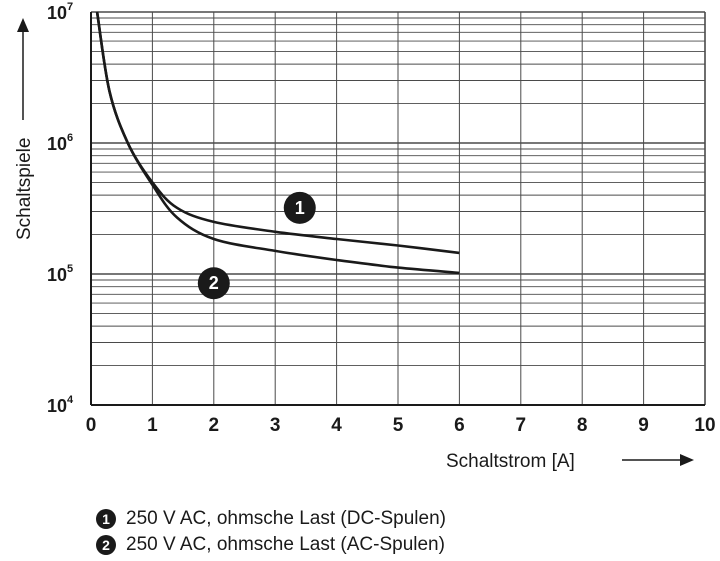  Describe the element at coordinates (256, 245) in the screenshot. I see `series-markers: 12` at that location.